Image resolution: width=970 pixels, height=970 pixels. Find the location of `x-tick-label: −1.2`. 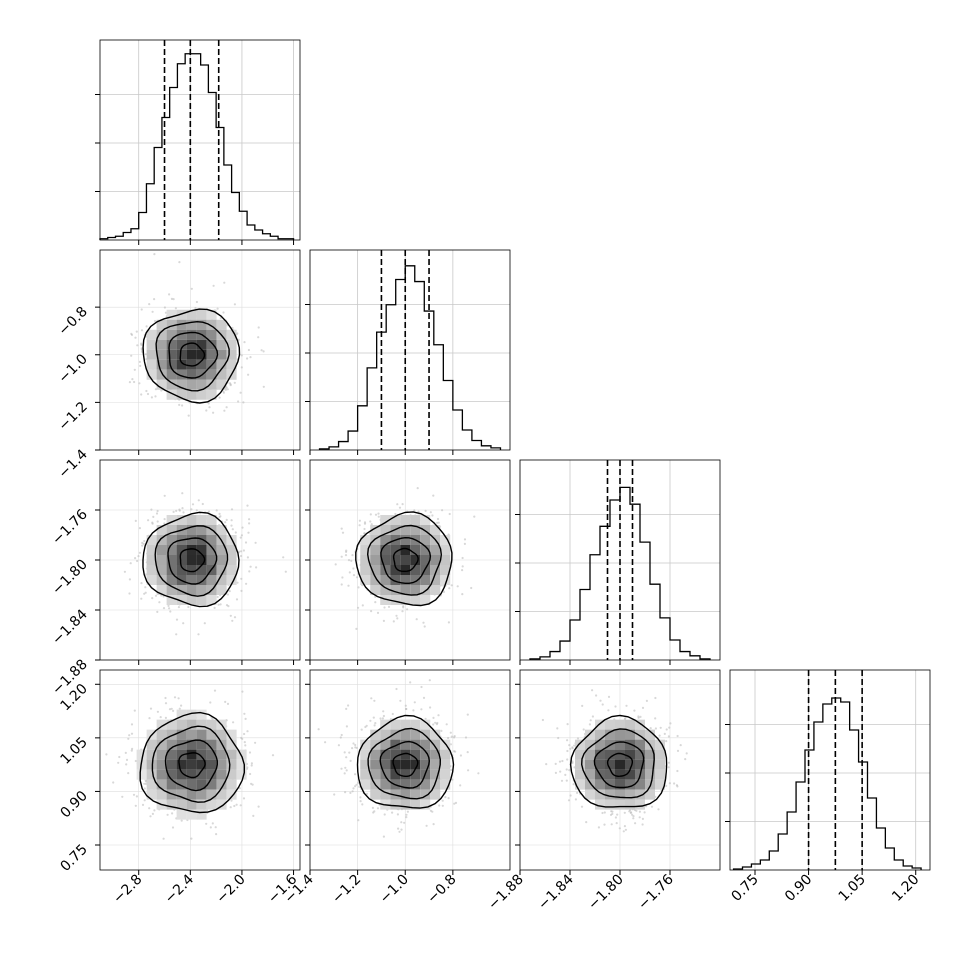

x-tick-label: −1.2 is located at coordinates (346, 889).